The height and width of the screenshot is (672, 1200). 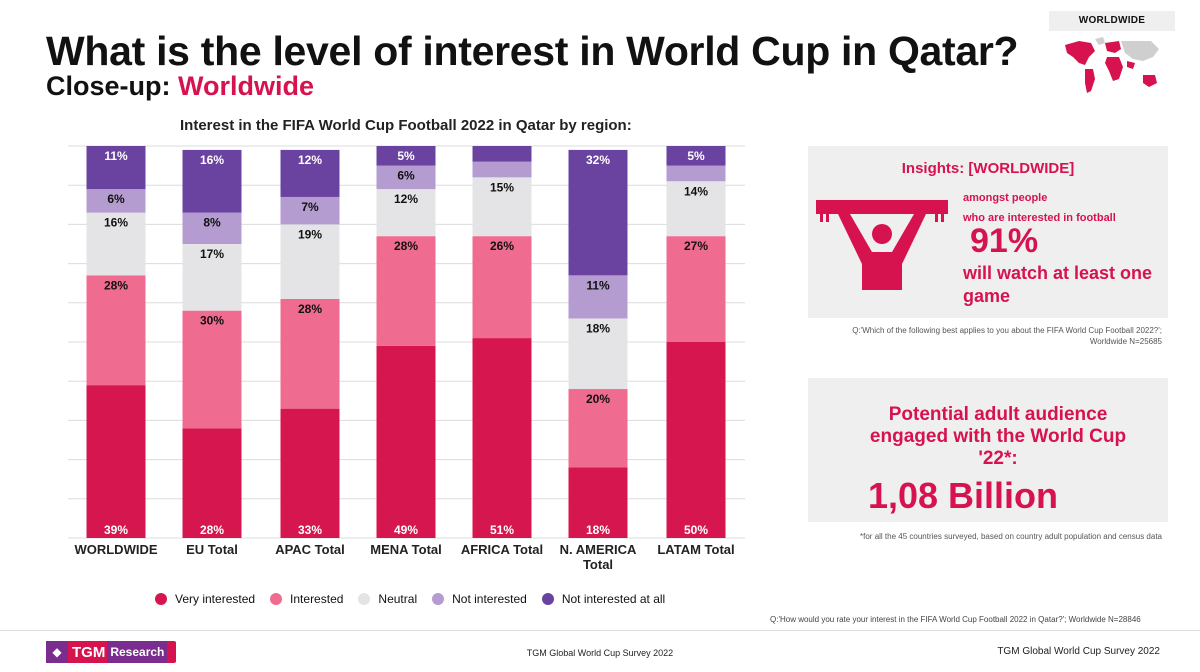 I want to click on data-label: 39%, so click(x=116, y=530).